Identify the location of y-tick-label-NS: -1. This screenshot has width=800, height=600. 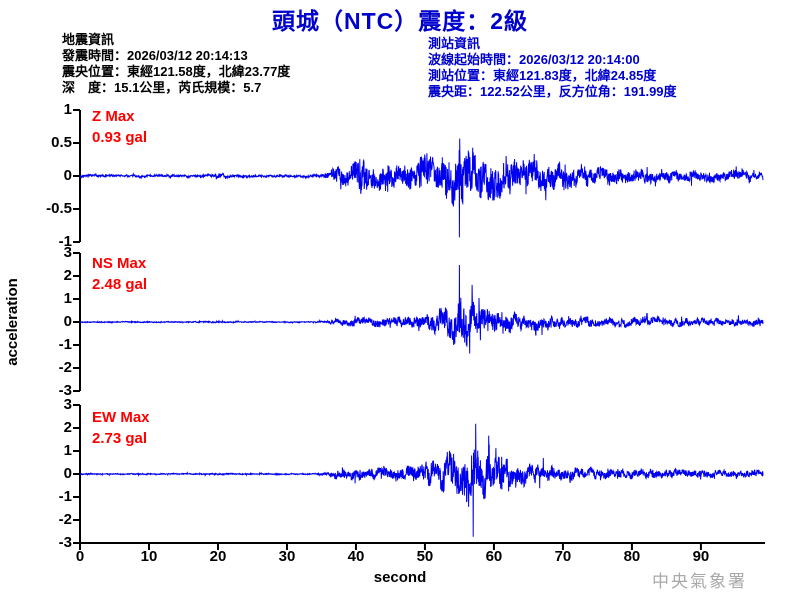
(65, 344).